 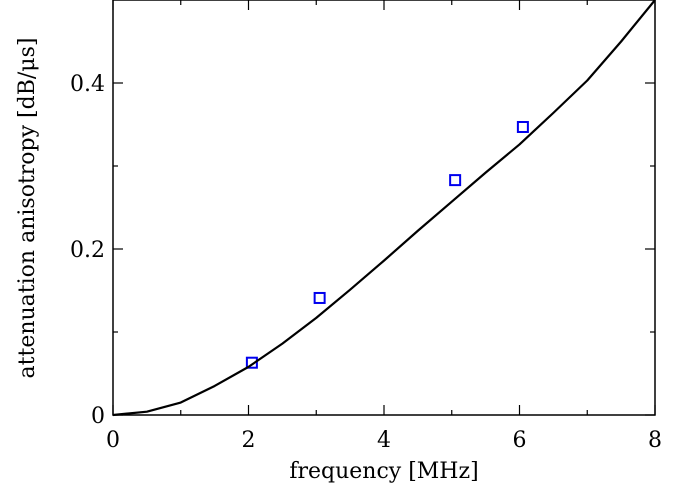 I want to click on x-tick-label: 0, so click(x=113, y=440).